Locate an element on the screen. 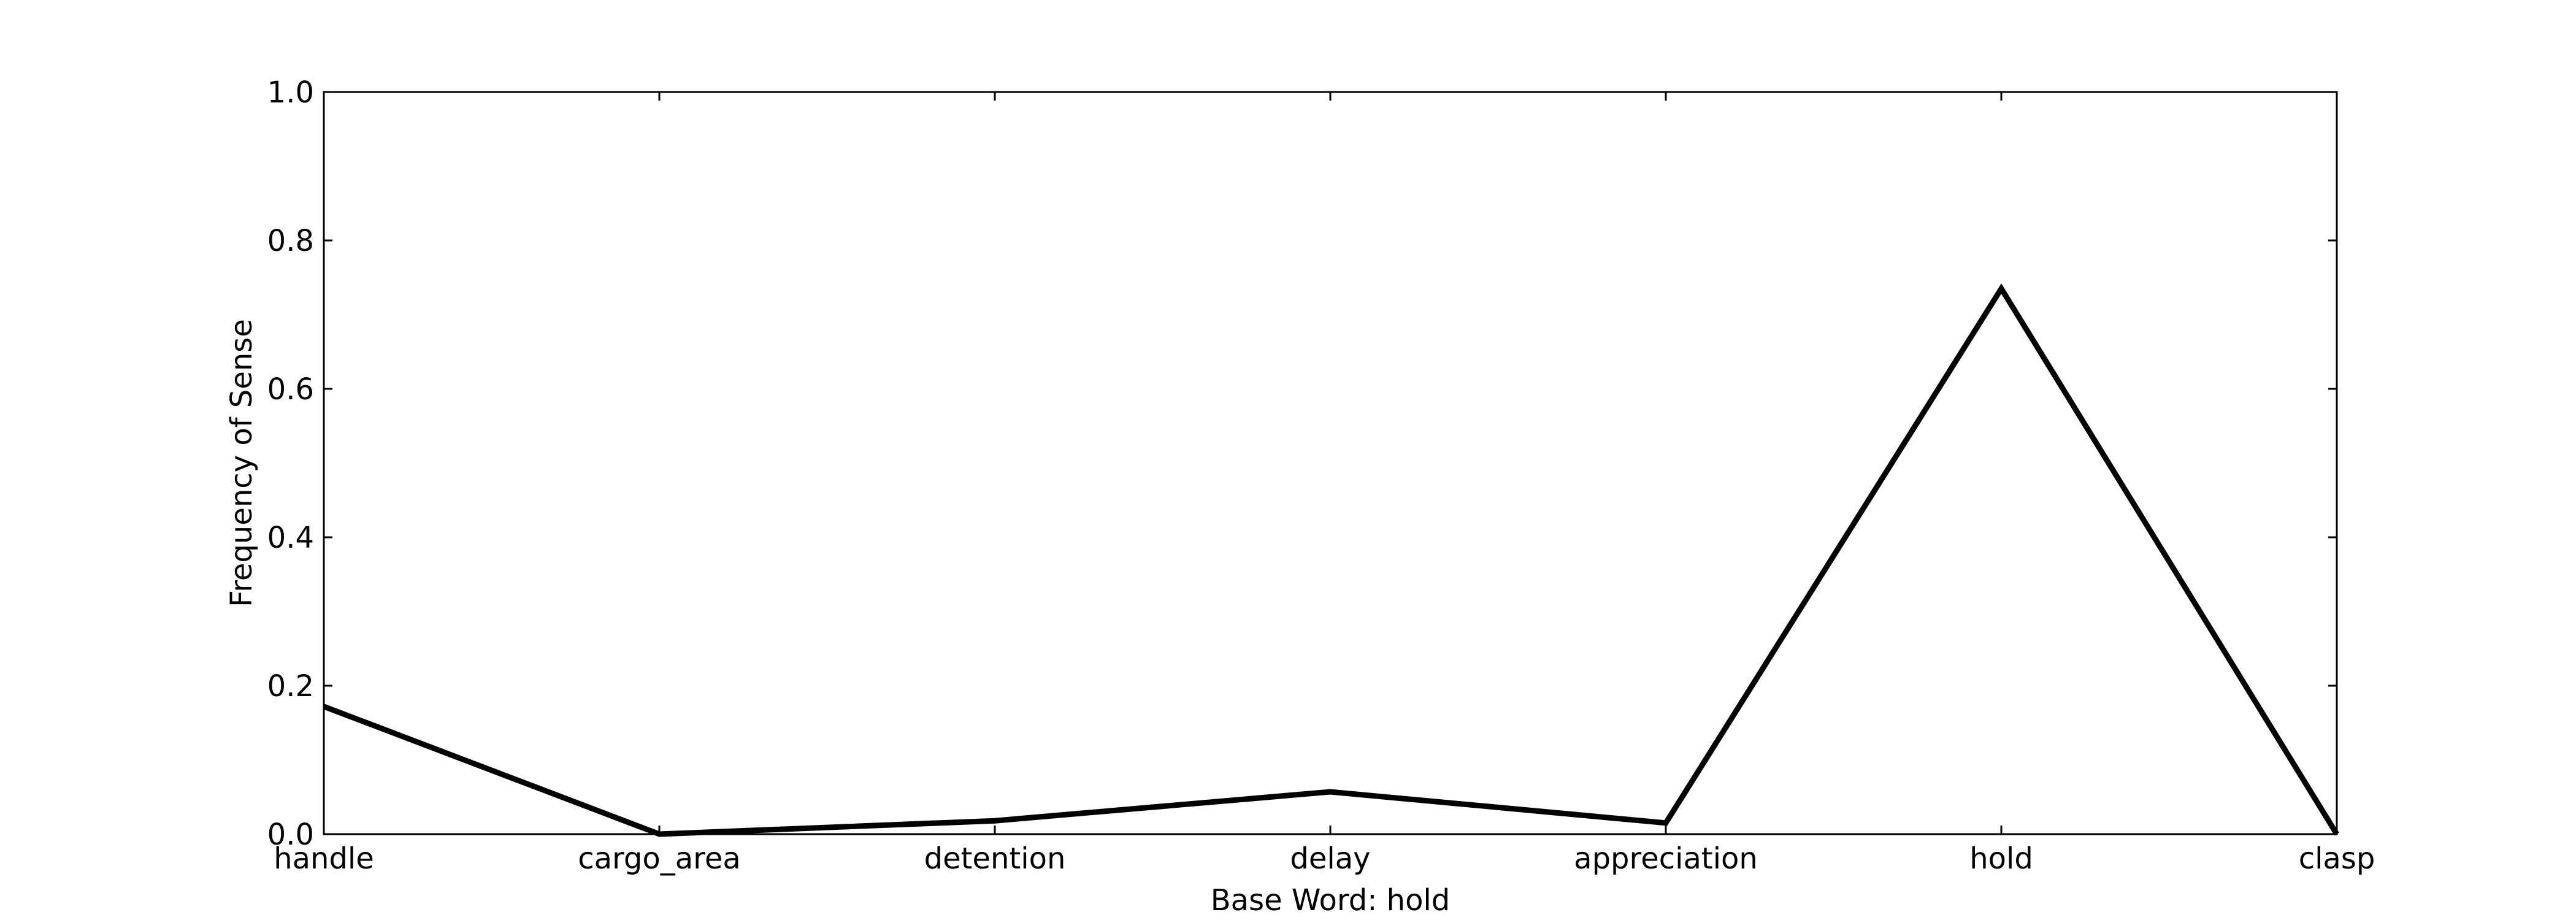  x-tick-label-4: appreciation is located at coordinates (1666, 858).